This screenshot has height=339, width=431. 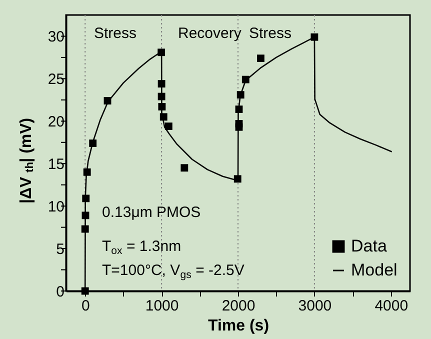 What do you see at coordinates (27, 161) in the screenshot?
I see `y-axis-title: |ΔVth| (mV)` at bounding box center [27, 161].